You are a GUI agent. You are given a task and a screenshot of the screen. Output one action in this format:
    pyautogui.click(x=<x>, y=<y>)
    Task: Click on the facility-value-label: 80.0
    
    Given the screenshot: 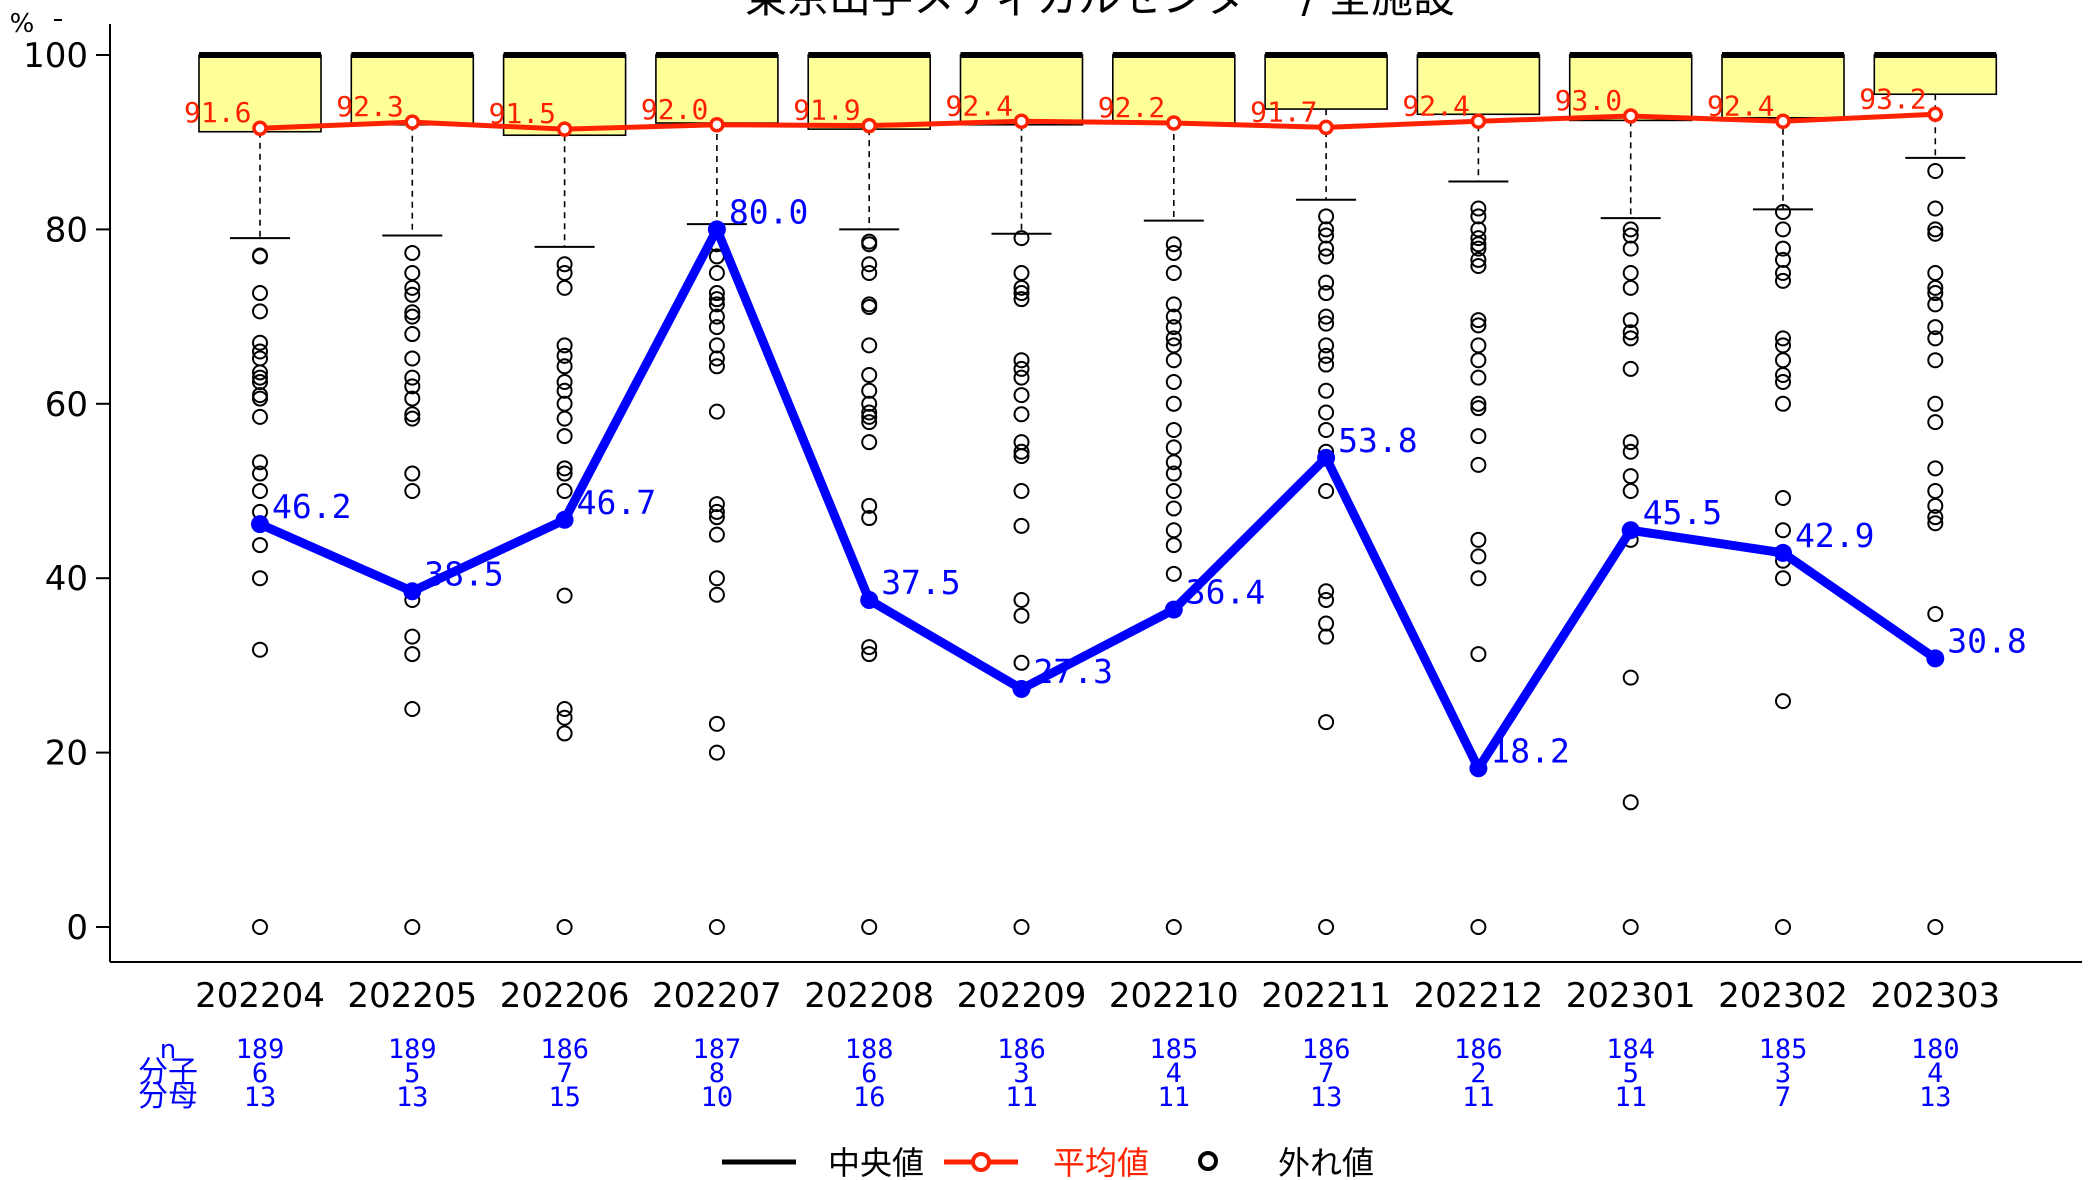 What is the action you would take?
    pyautogui.click(x=768, y=211)
    